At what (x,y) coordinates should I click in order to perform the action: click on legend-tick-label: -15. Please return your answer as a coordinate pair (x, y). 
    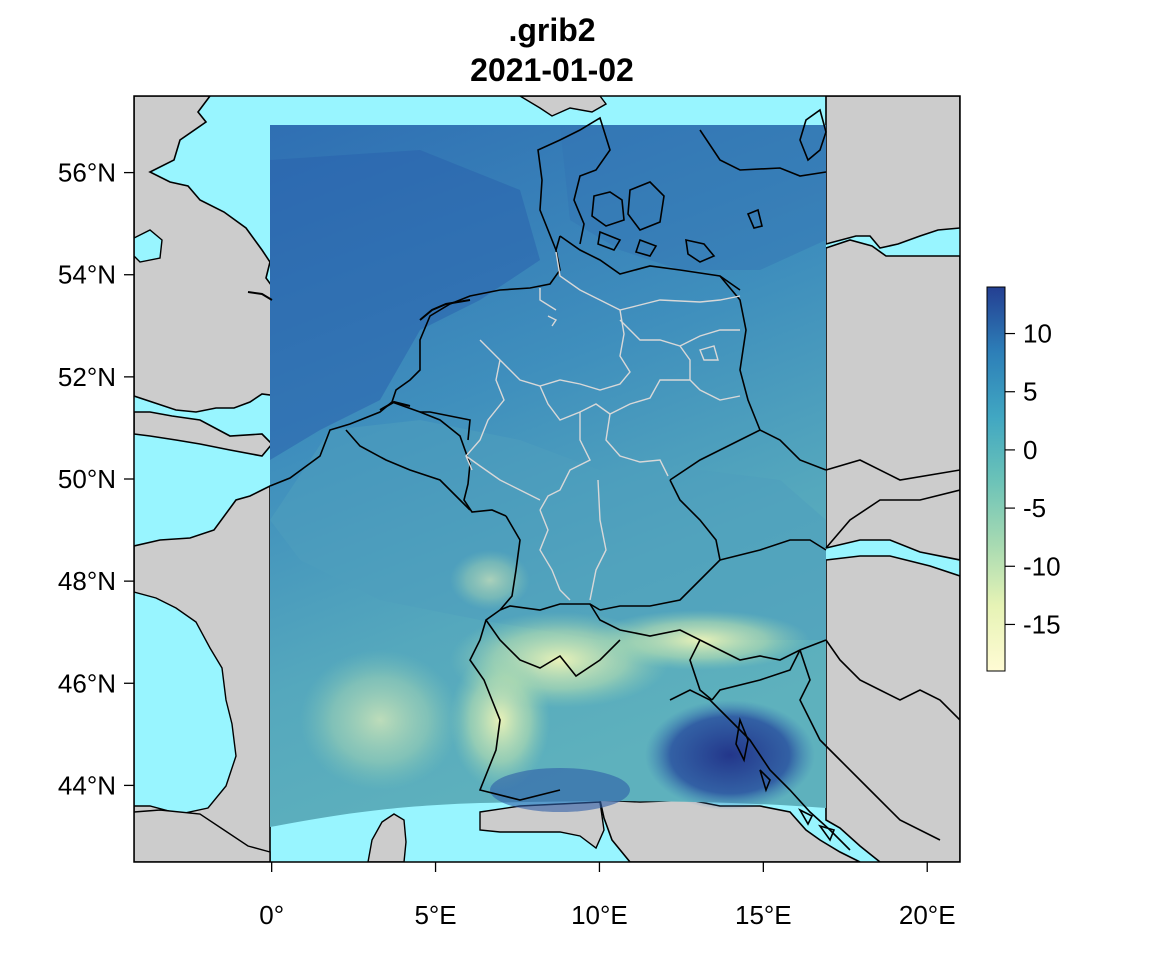
    Looking at the image, I should click on (1042, 624).